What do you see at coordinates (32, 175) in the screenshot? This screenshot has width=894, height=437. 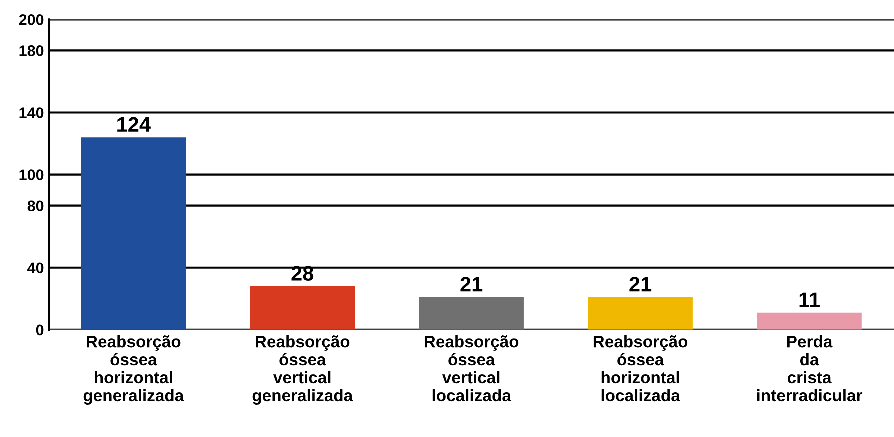 I see `y-tick-label: 100` at bounding box center [32, 175].